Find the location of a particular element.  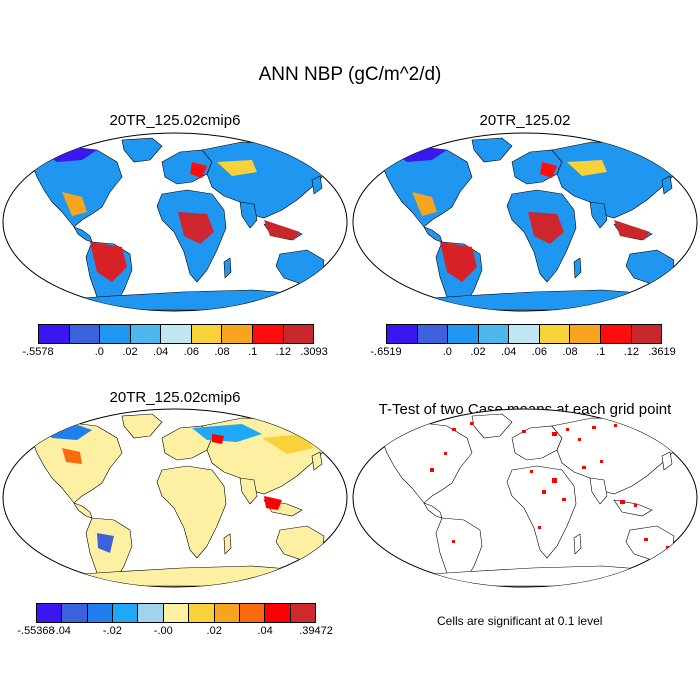

colorbar-tick-label: .39472 is located at coordinates (316, 631).